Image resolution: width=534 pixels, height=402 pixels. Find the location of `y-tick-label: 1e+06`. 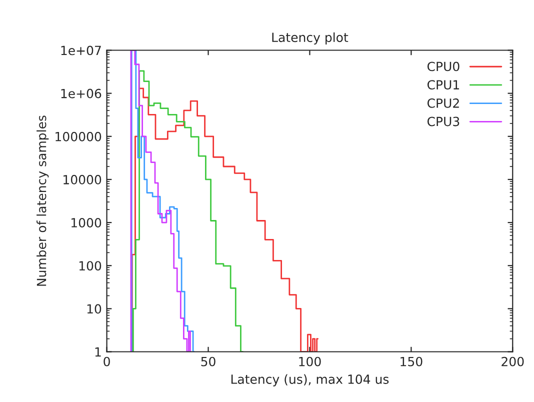

y-tick-label: 1e+06 is located at coordinates (81, 93).